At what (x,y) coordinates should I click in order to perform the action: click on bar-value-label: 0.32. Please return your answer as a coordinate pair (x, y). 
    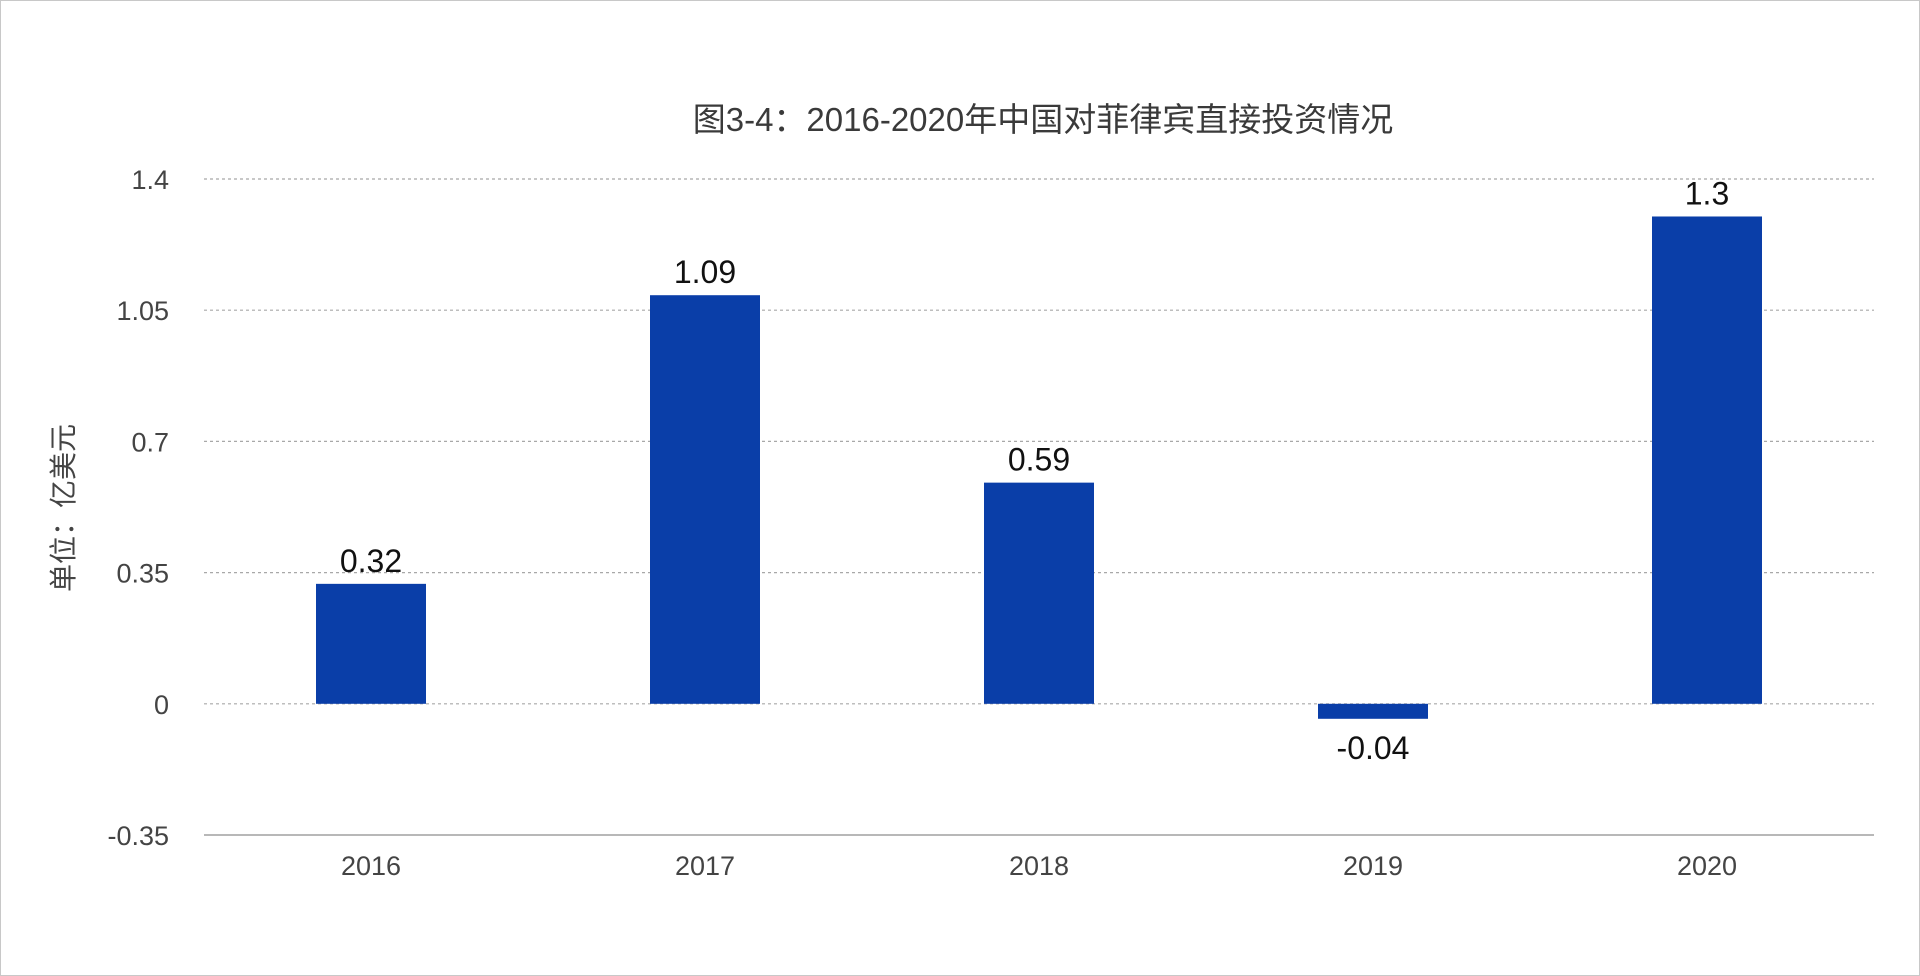
    Looking at the image, I should click on (371, 561).